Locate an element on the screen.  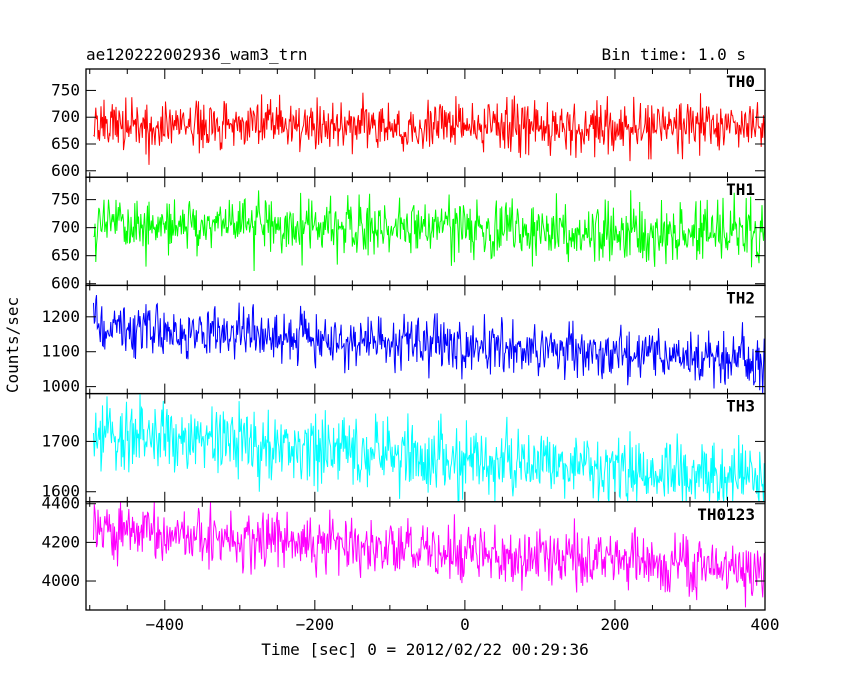
panel-frame-th2 is located at coordinates (425, 339).